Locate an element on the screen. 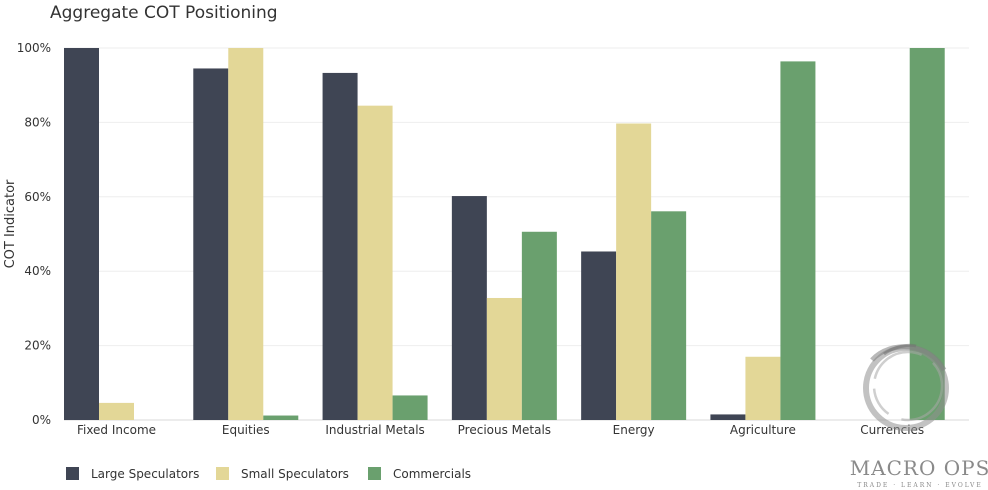  bar-small-speculators-industrial-metals is located at coordinates (375, 262).